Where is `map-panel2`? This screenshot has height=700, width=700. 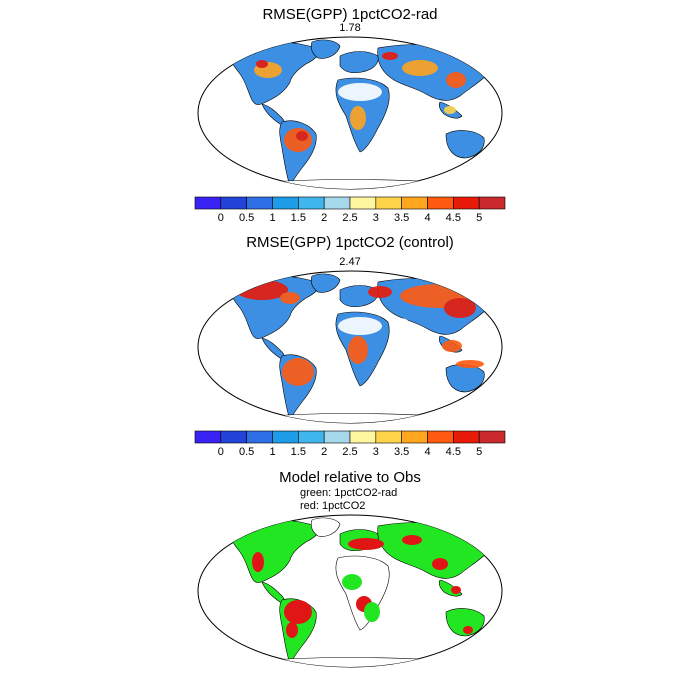
map-panel2 is located at coordinates (350, 347).